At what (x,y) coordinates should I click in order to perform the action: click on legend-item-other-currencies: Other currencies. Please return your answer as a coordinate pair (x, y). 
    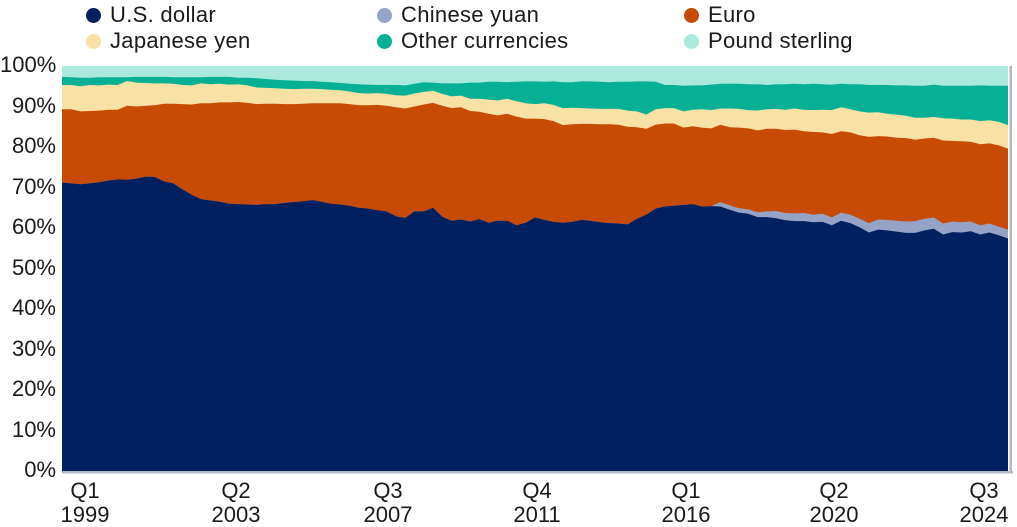
    Looking at the image, I should click on (472, 41).